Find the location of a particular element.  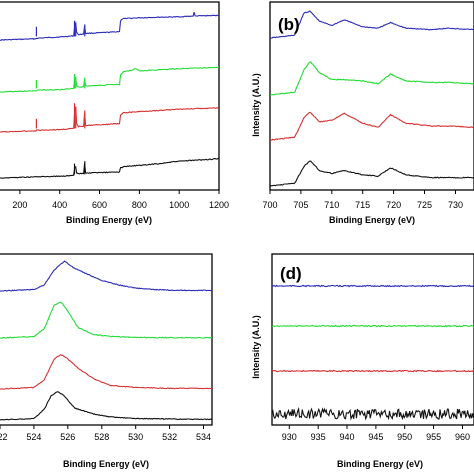

panel-b-tick-label: 720 is located at coordinates (393, 205).